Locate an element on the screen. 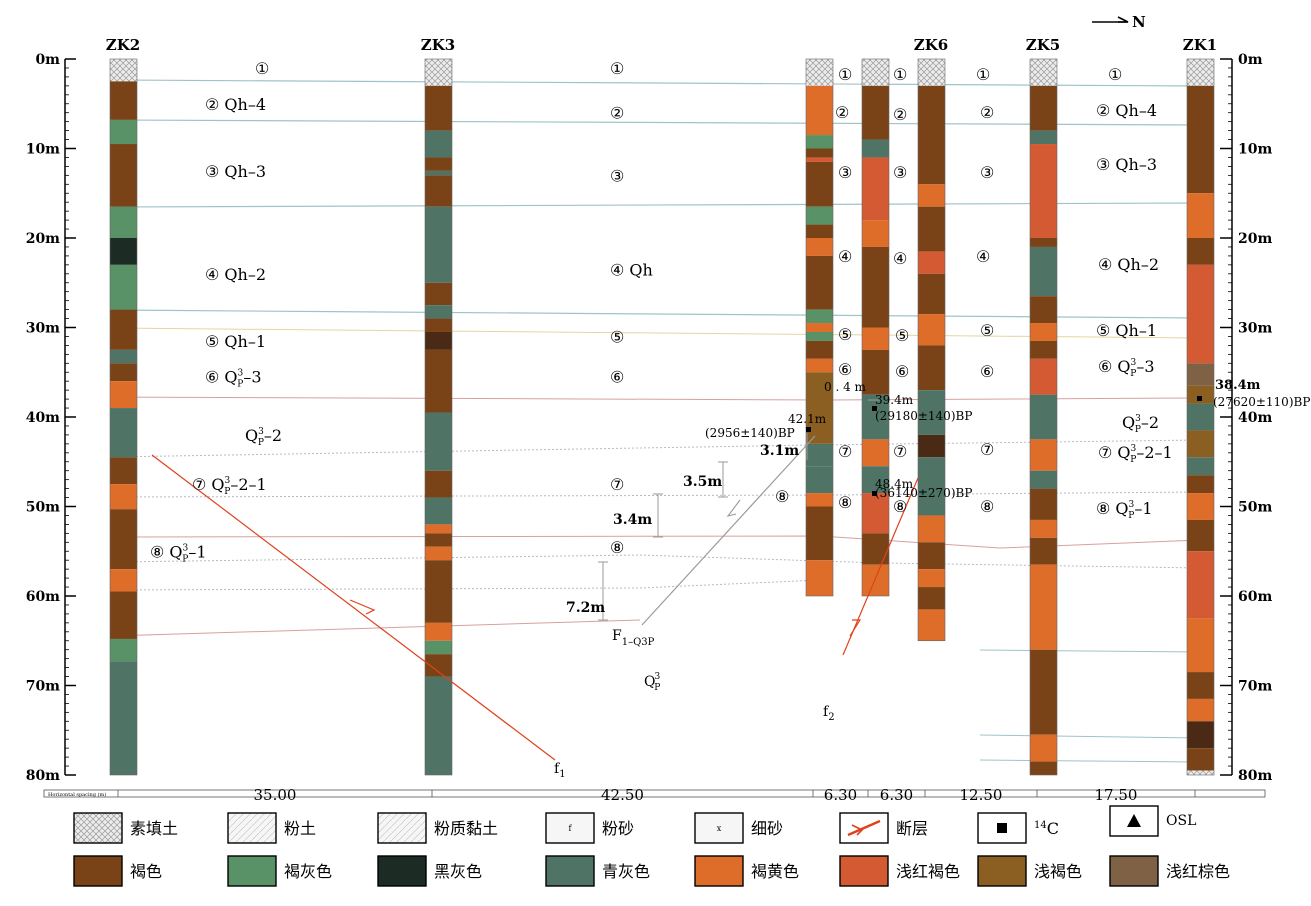 This screenshot has height=906, width=1311. legend-item-fault: 断层 is located at coordinates (883, 828).